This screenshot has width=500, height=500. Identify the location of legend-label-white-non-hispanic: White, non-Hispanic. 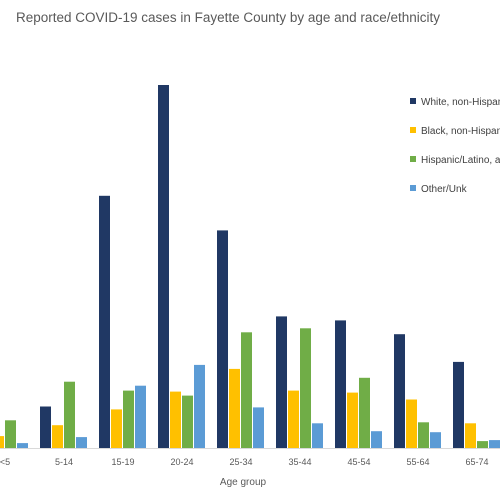
(460, 102).